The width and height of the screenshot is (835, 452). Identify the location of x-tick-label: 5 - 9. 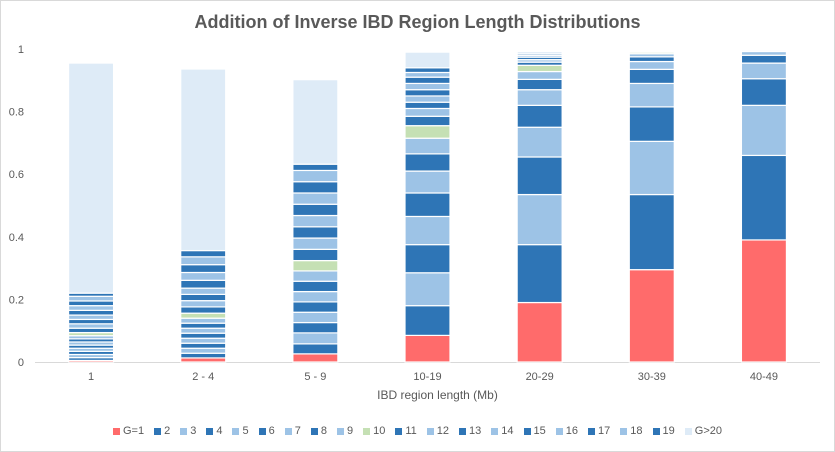
(315, 377).